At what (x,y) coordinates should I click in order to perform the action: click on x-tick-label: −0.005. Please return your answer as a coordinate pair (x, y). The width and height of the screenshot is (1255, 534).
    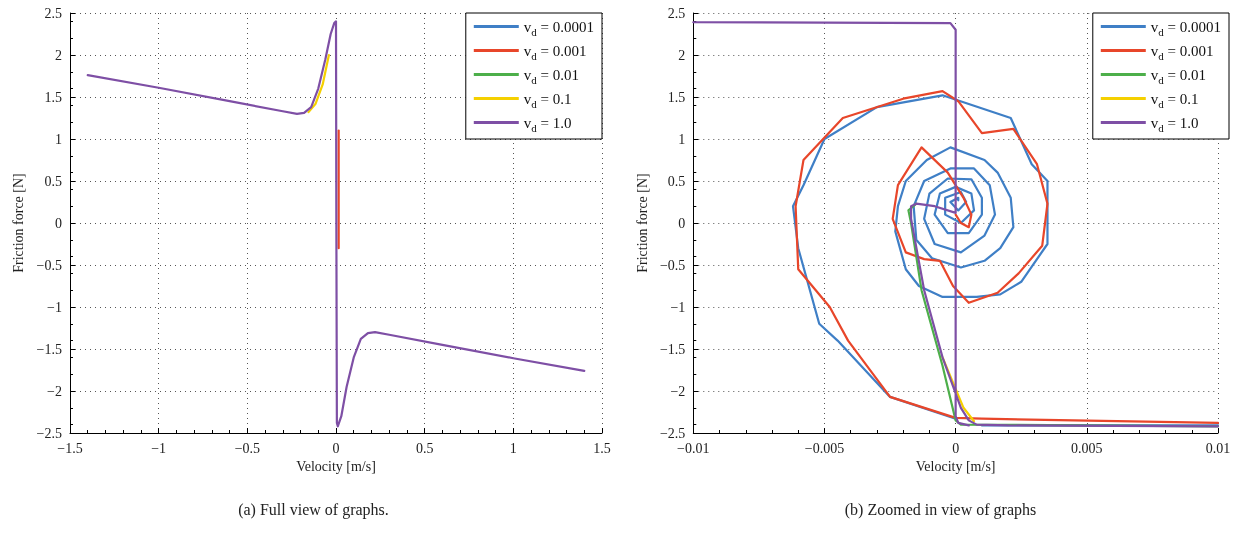
    Looking at the image, I should click on (824, 448).